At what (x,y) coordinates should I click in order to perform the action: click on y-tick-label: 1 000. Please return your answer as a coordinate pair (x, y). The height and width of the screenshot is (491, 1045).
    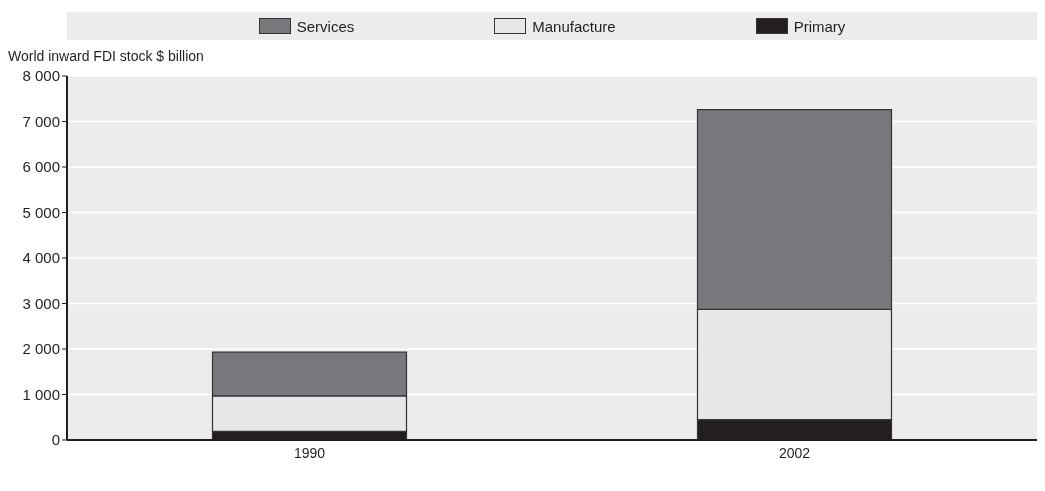
    Looking at the image, I should click on (41, 394).